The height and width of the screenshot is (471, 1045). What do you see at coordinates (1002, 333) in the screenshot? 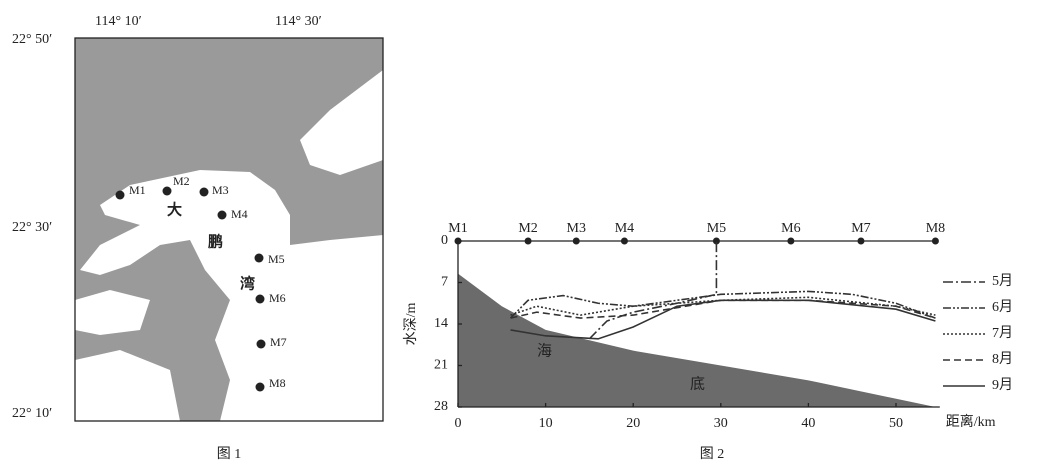
I see `legend-label: 7月` at bounding box center [1002, 333].